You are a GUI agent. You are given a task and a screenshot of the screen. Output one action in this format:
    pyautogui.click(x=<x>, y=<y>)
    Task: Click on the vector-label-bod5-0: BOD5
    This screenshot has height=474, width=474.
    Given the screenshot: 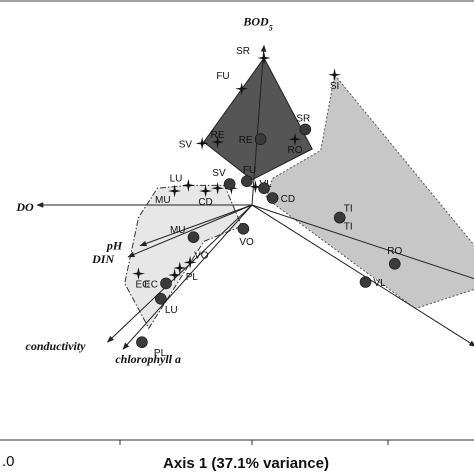 What is the action you would take?
    pyautogui.click(x=257, y=23)
    